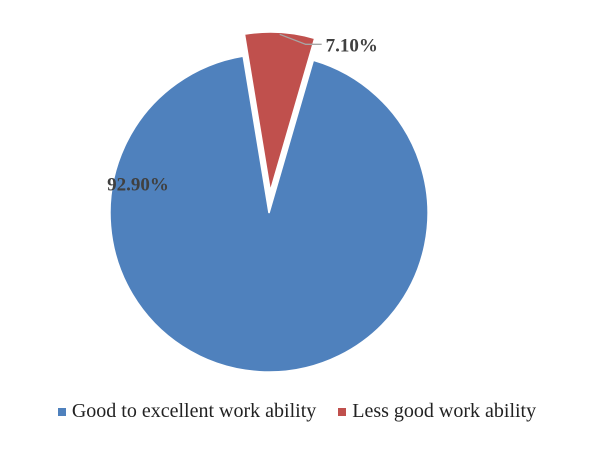  I want to click on leader-lines, so click(300, 39).